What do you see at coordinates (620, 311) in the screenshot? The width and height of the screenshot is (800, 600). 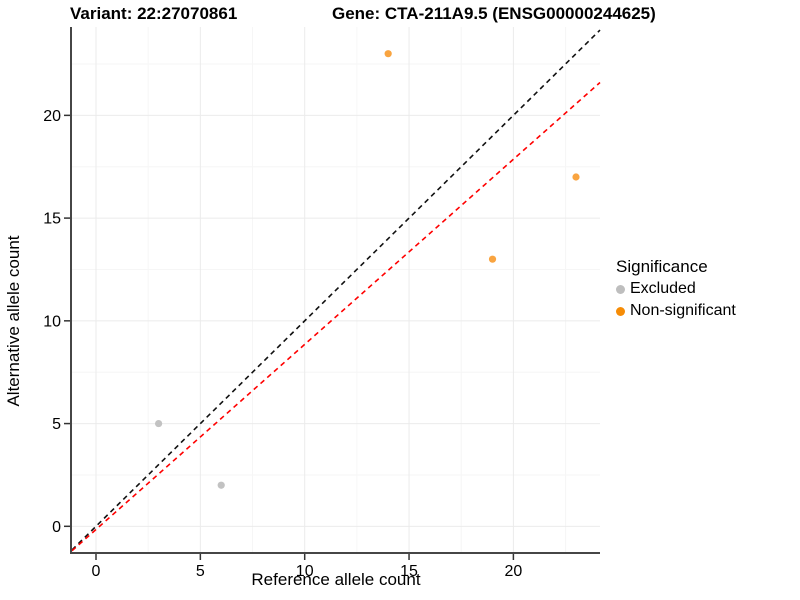 I see `non-significant-dot-icon` at bounding box center [620, 311].